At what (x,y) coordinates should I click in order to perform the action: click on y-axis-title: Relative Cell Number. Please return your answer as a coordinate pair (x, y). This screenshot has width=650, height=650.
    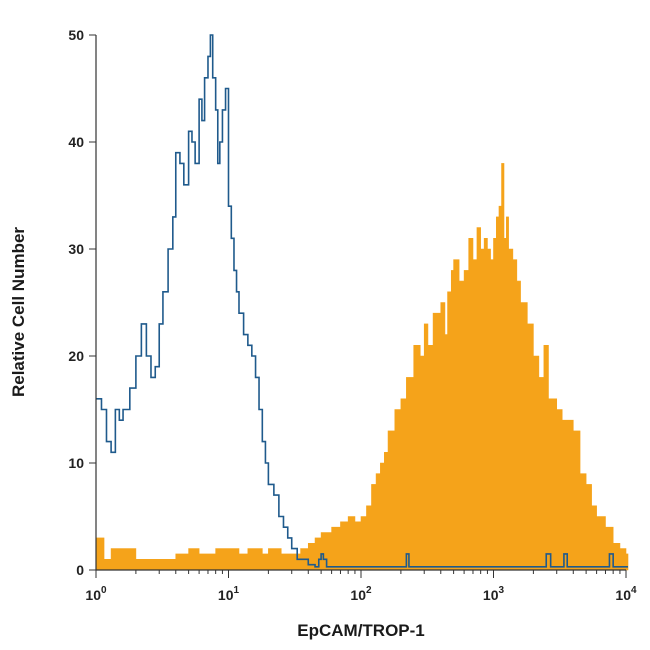
    Looking at the image, I should click on (18, 312).